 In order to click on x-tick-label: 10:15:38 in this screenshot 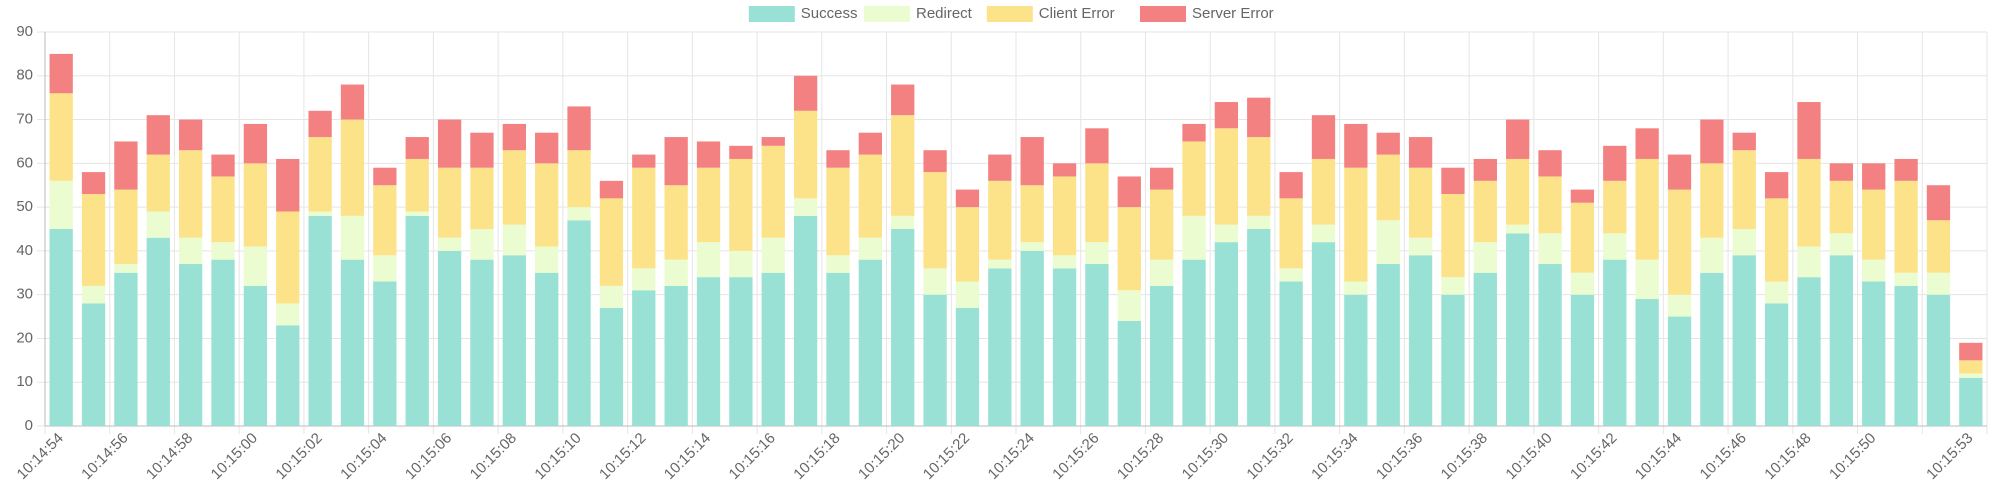, I will do `click(1464, 456)`.